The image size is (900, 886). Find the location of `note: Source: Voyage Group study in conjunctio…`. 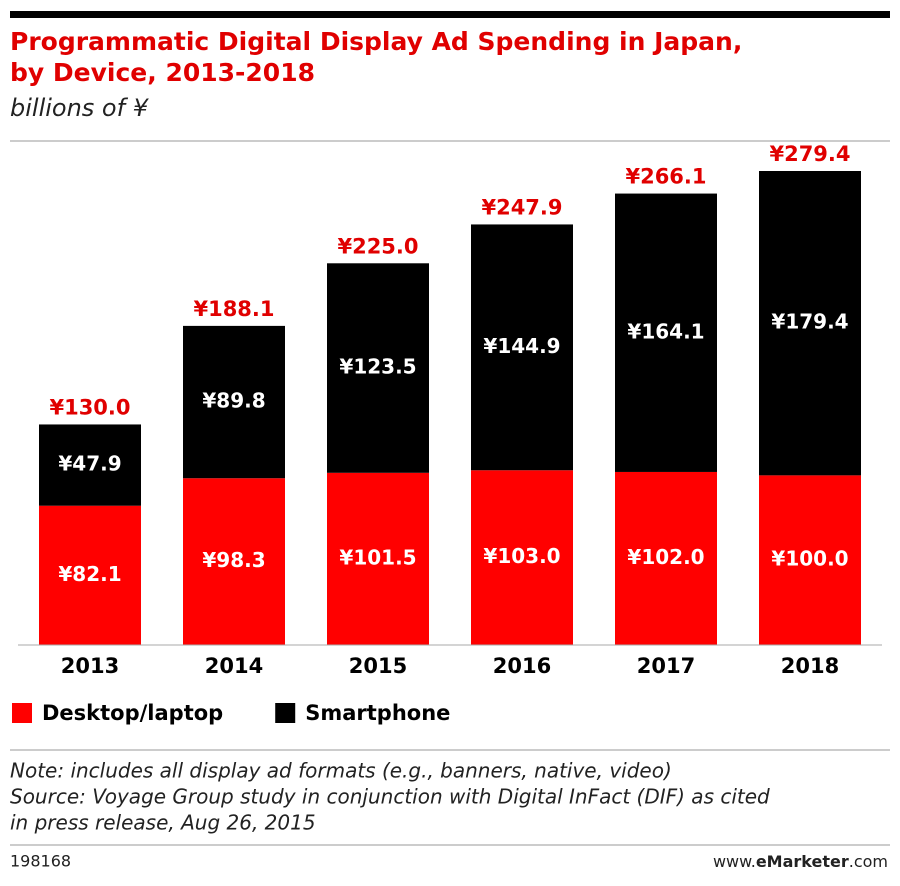

note: Source: Voyage Group study in conjunctio… is located at coordinates (390, 797).